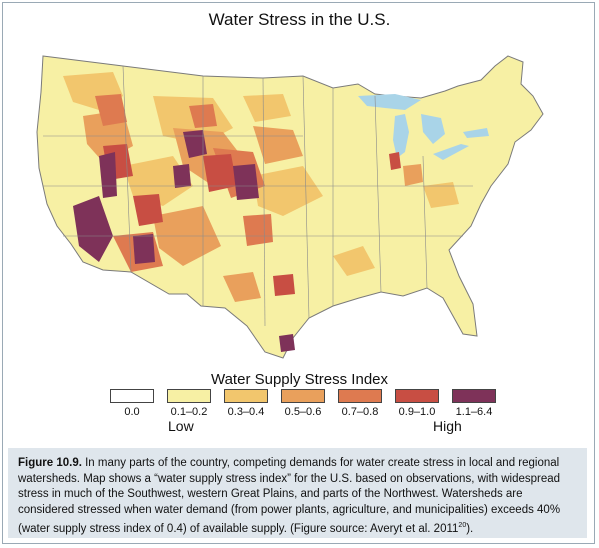  What do you see at coordinates (451, 152) in the screenshot?
I see `lake-erie` at bounding box center [451, 152].